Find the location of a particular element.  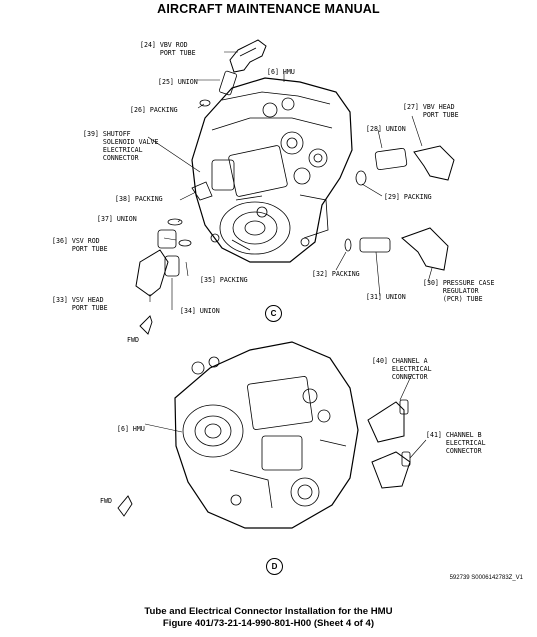

callout-36-vsv-rod-port-tube: [36] VSV ROD PORT TUBE is located at coordinates (80, 245).